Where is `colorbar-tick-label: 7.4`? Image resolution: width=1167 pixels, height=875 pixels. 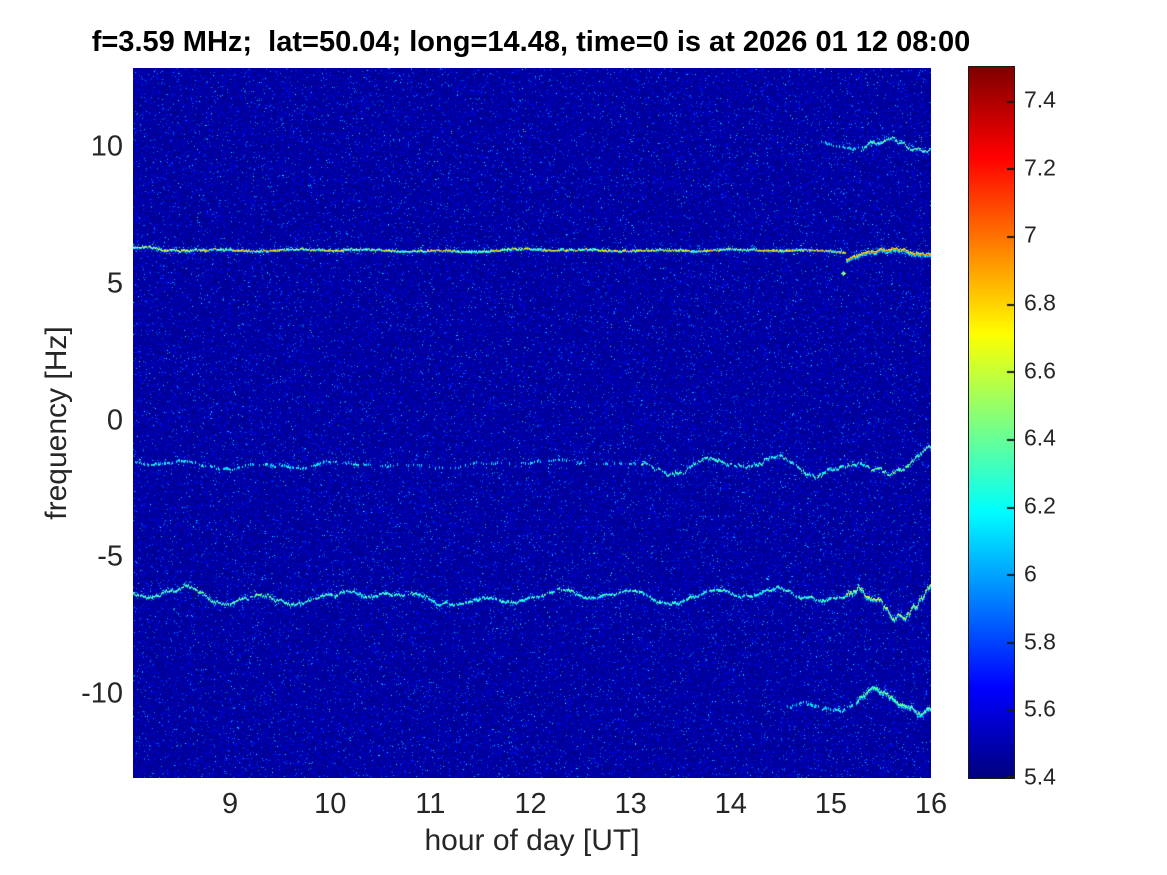 colorbar-tick-label: 7.4 is located at coordinates (1040, 99).